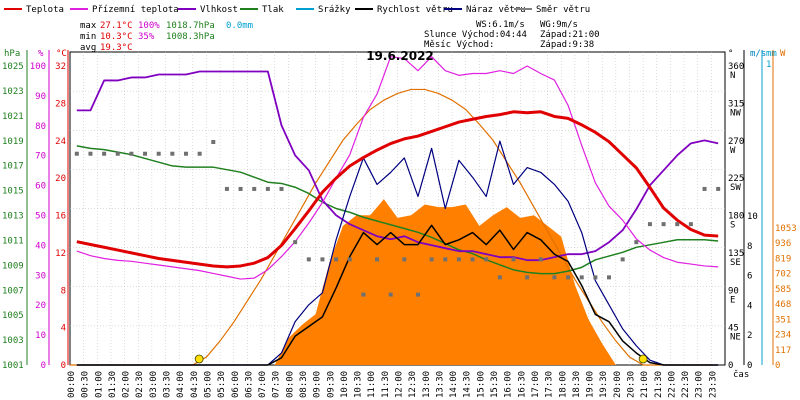 The height and width of the screenshot is (400, 800). Describe the element at coordinates (783, 54) in the screenshot. I see `axis-unit-w: W` at that location.